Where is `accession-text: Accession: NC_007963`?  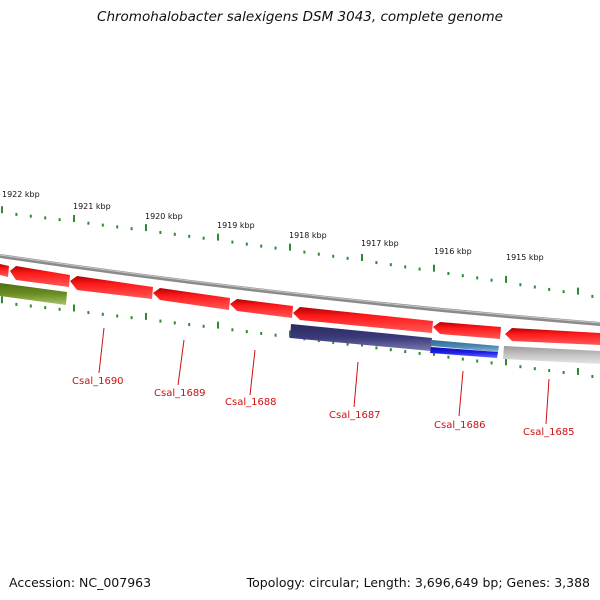 accession-text: Accession: NC_007963 is located at coordinates (80, 582).